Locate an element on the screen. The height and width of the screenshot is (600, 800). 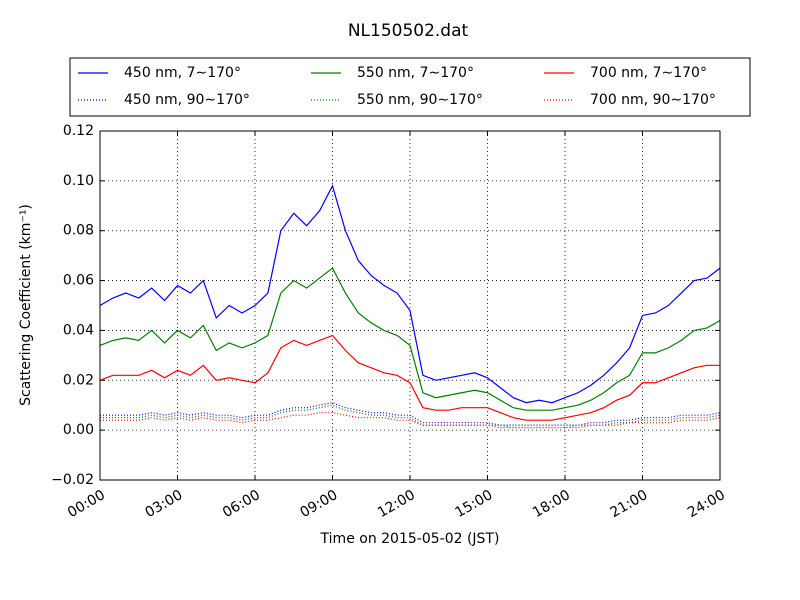
x-tick-label: 06:00 is located at coordinates (241, 504).